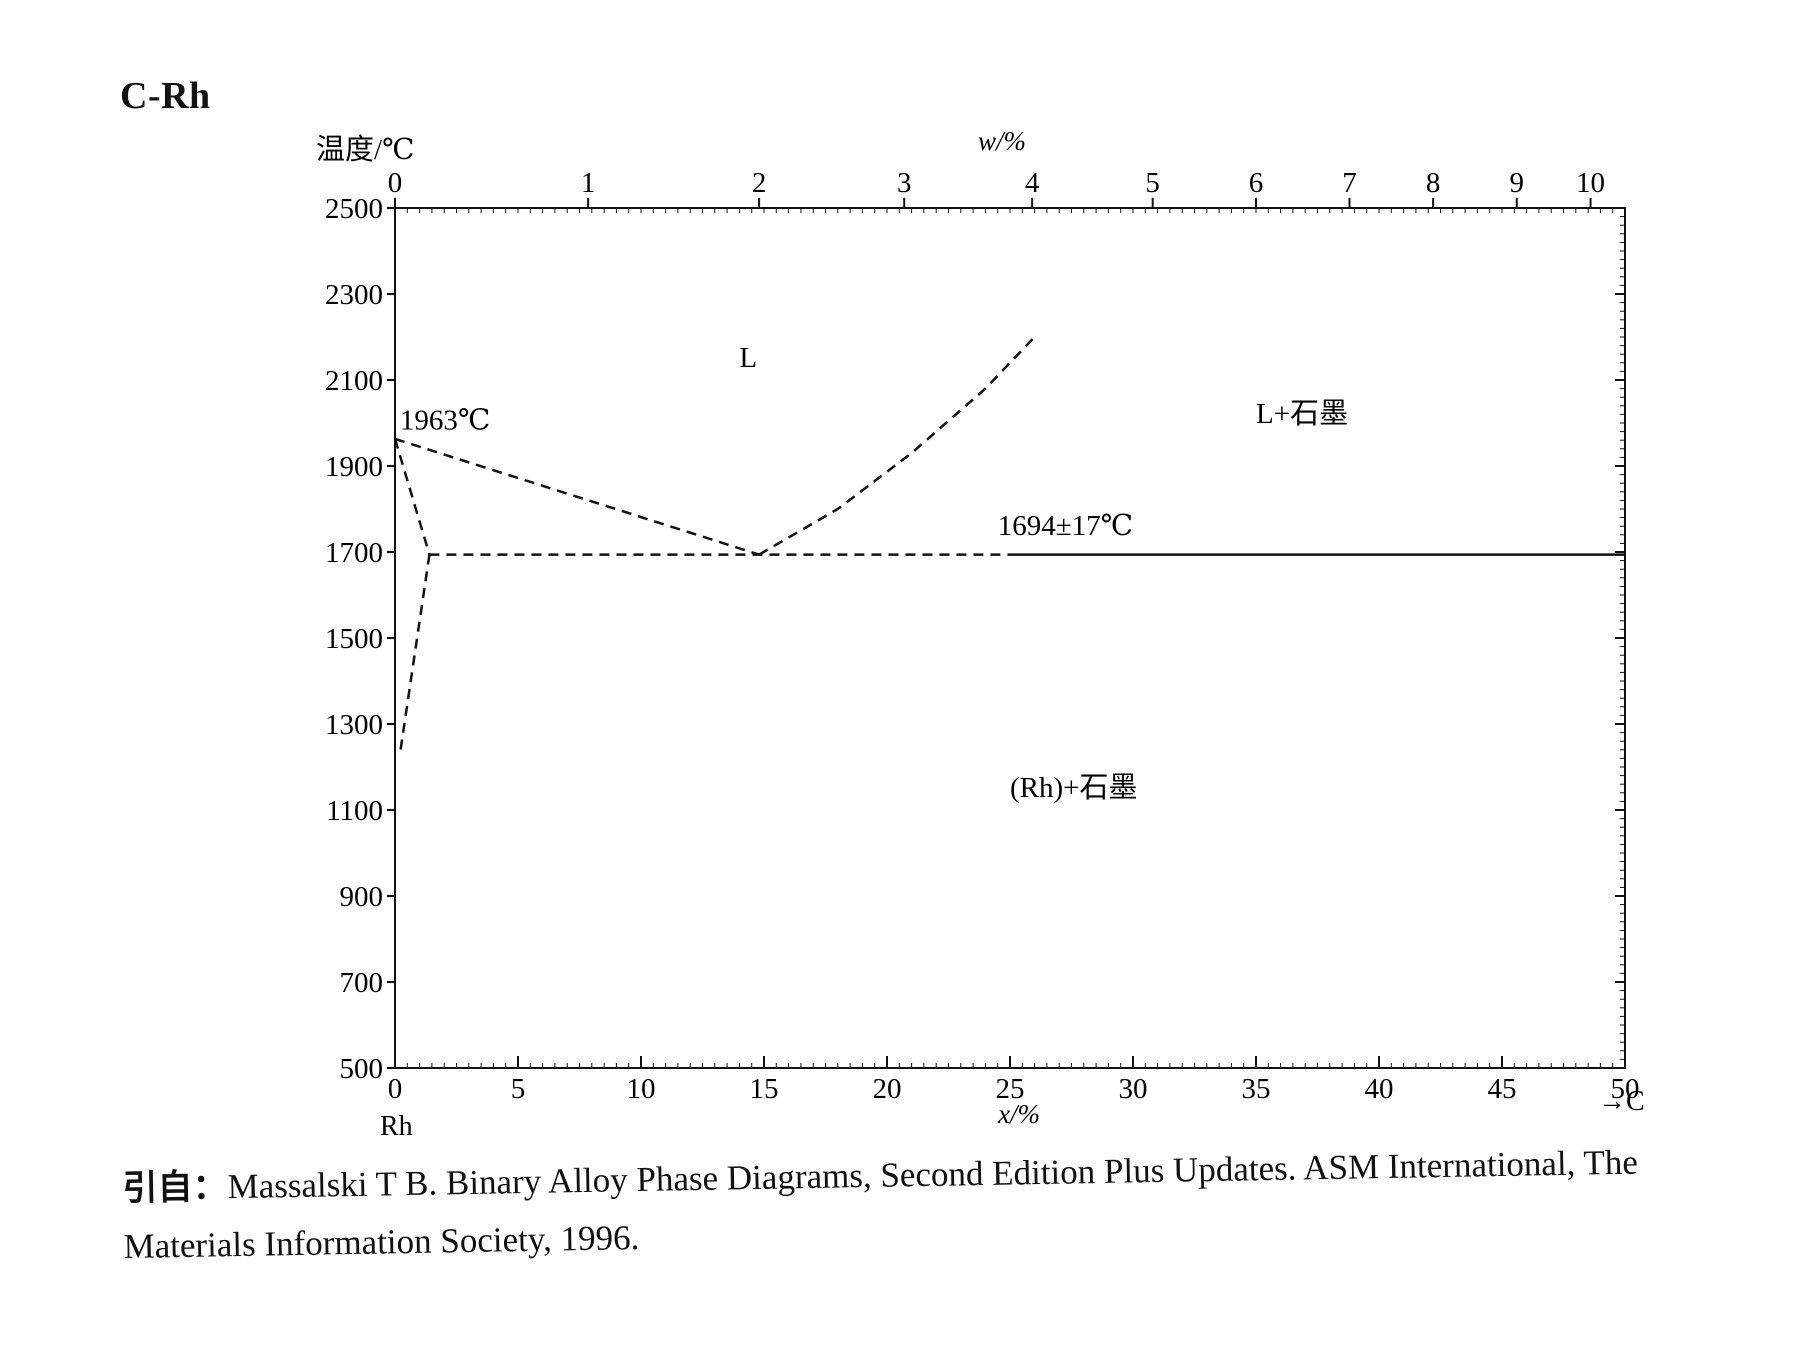 This screenshot has width=1795, height=1346. Describe the element at coordinates (748, 358) in the screenshot. I see `annotation-label: L` at that location.